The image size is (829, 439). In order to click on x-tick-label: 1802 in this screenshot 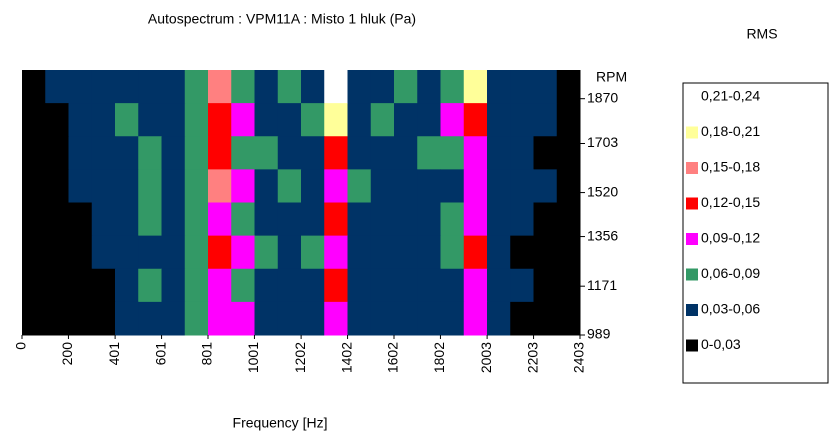, I will do `click(439, 357)`.